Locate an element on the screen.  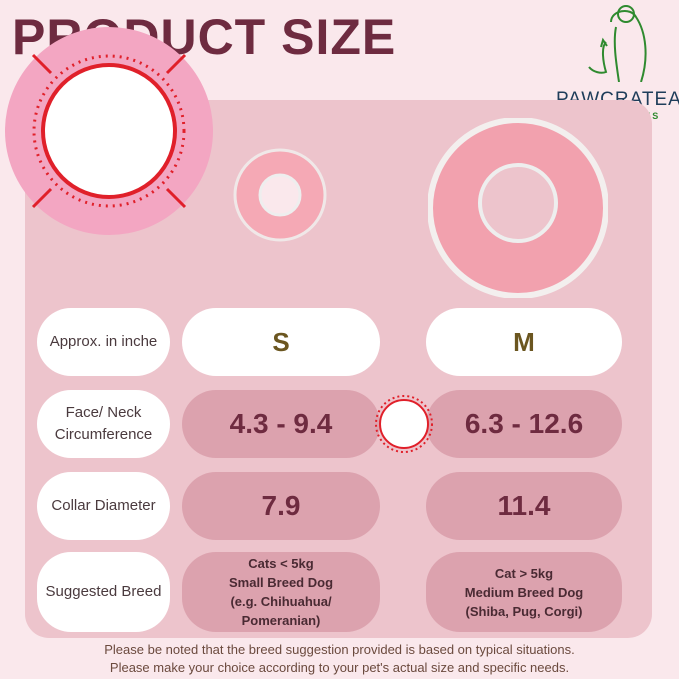
dog-cat-logo-icon is located at coordinates (617, 44).